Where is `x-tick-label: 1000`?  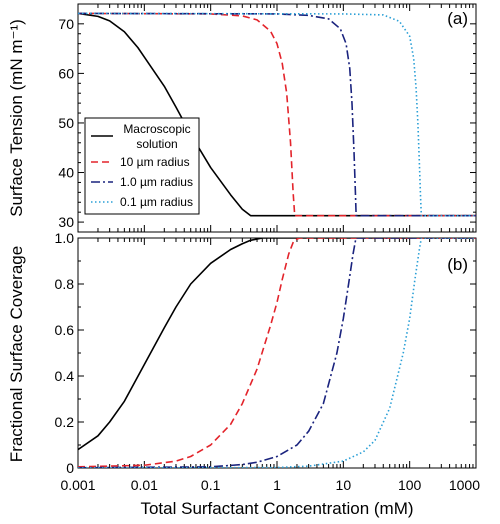
x-tick-label: 1000 is located at coordinates (464, 485).